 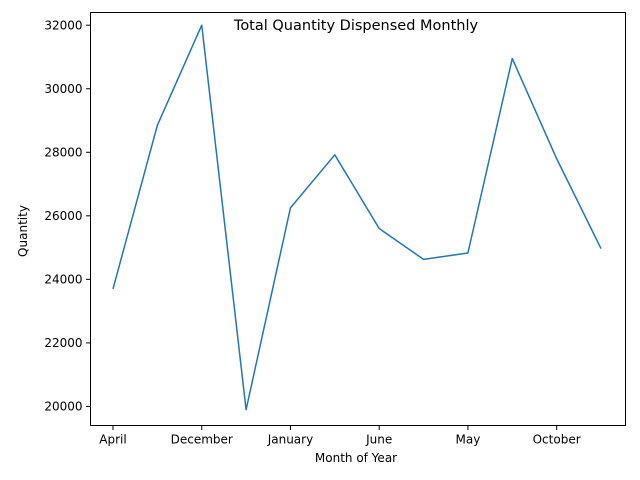 What do you see at coordinates (63, 280) in the screenshot?
I see `y-tick-label: 24000` at bounding box center [63, 280].